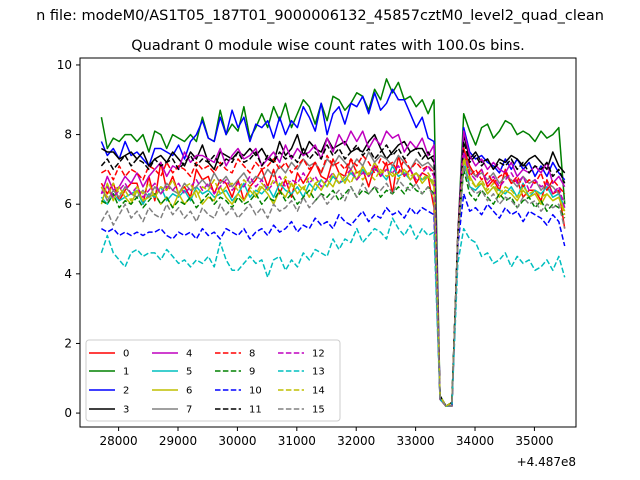  What do you see at coordinates (297, 441) in the screenshot?
I see `x-tick-label: 31000` at bounding box center [297, 441].